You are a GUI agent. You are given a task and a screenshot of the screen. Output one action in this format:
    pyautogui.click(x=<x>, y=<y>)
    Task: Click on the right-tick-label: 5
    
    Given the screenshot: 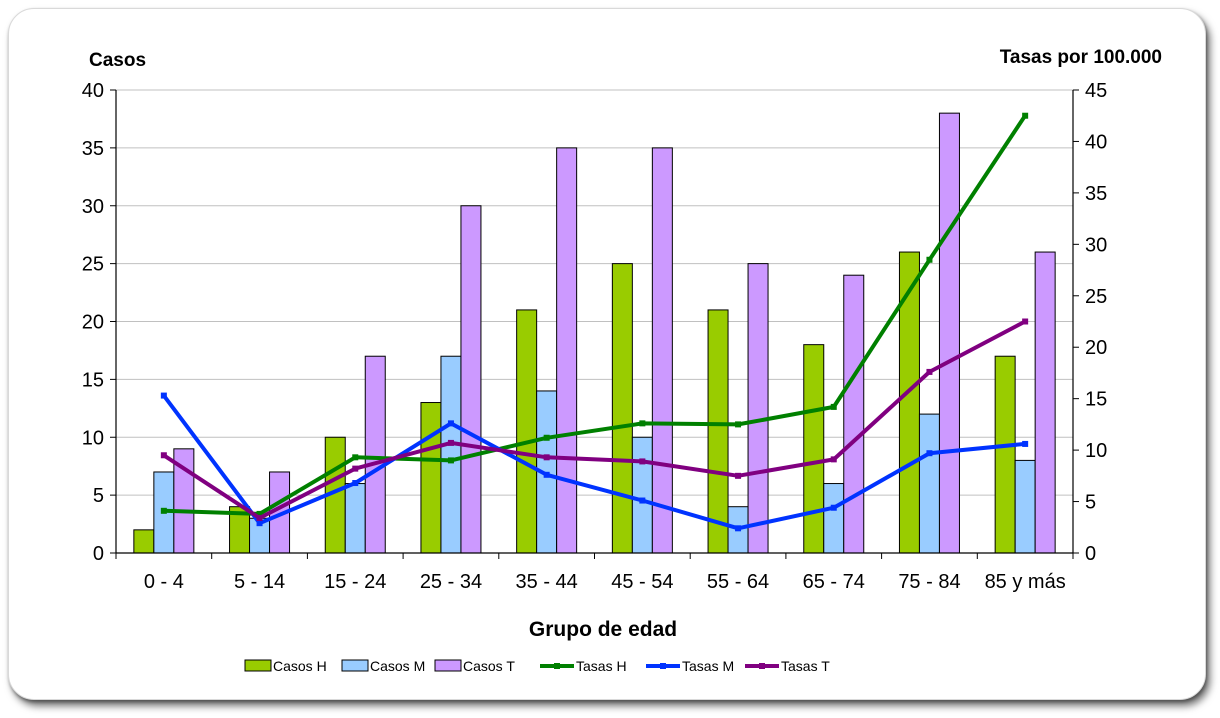 What is the action you would take?
    pyautogui.click(x=1090, y=503)
    